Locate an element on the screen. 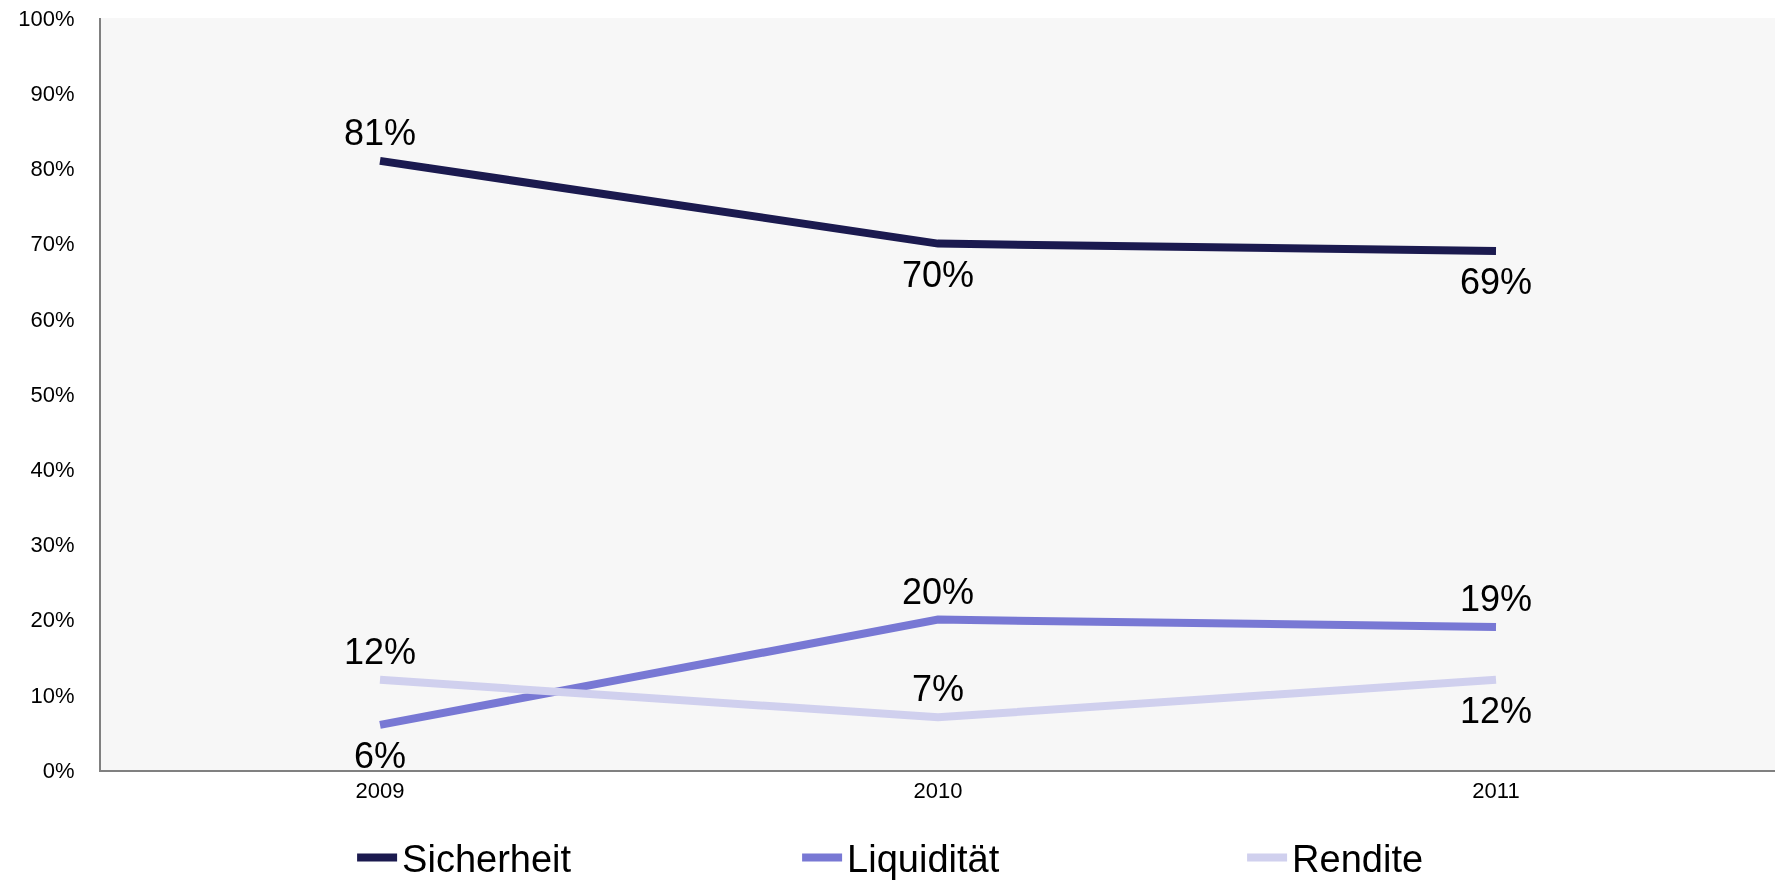 The image size is (1777, 893). data-label: 6% is located at coordinates (380, 755).